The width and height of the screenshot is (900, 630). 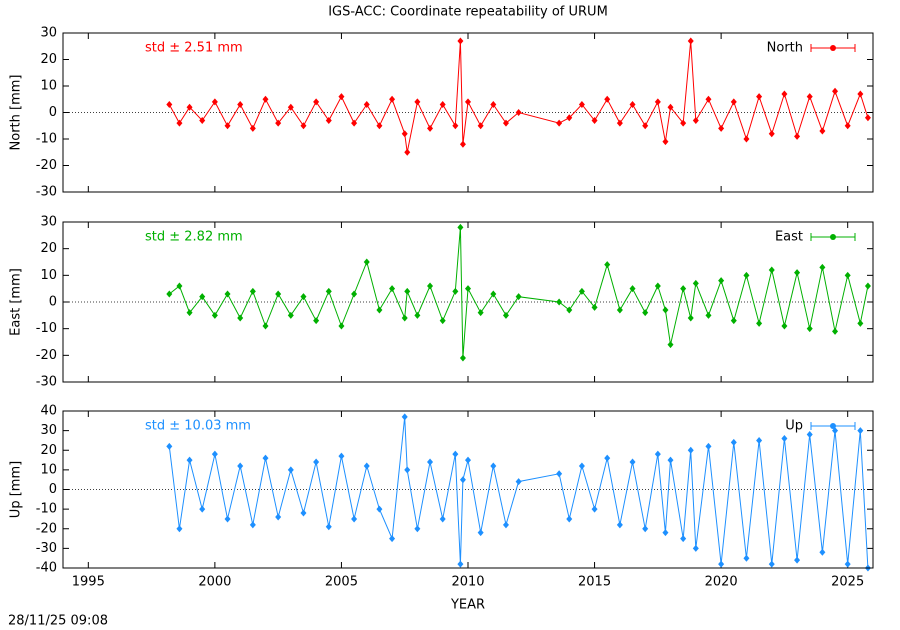 I want to click on std-annotation: std ± 10.03 mm, so click(x=198, y=426).